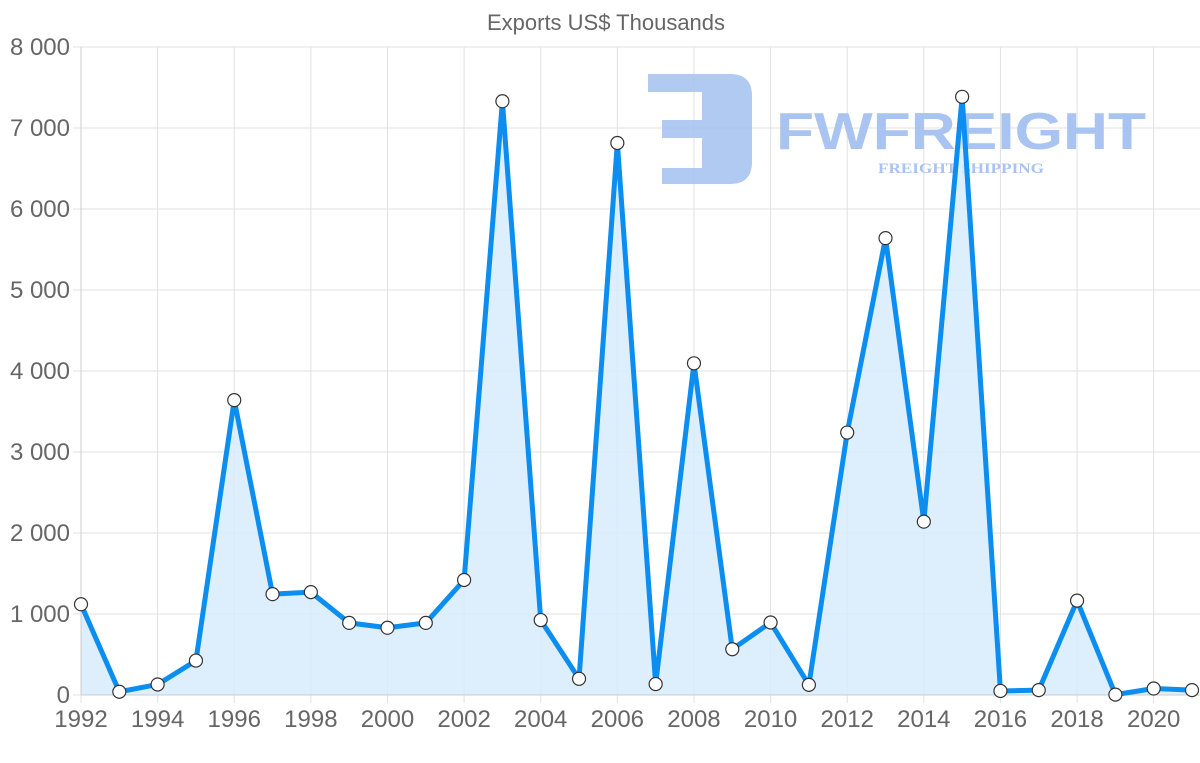 This screenshot has height=763, width=1200. Describe the element at coordinates (1038, 690) in the screenshot. I see `data-point-2017` at that location.